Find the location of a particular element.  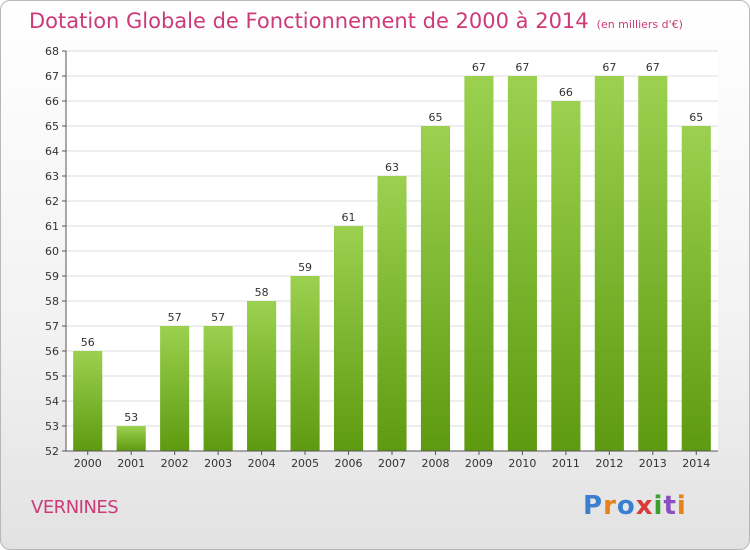

y-tick-label: 54 is located at coordinates (52, 401).